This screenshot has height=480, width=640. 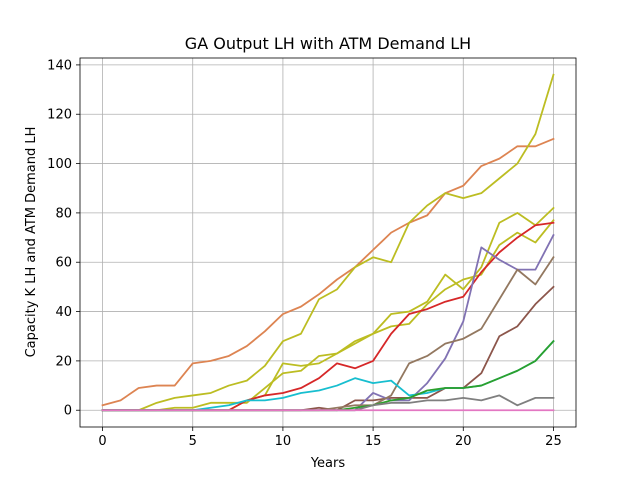 I want to click on y-tick-label: 0, so click(x=68, y=411).